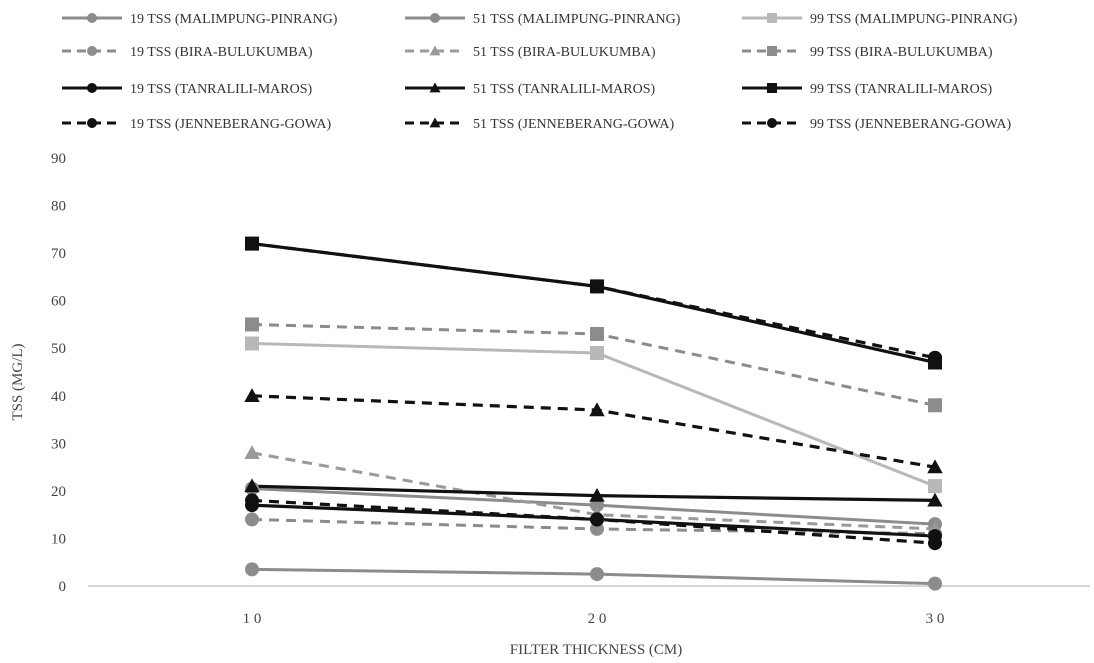  I want to click on legend-label: 99 TSS (JENNEBERANG-GOWA), so click(911, 124).